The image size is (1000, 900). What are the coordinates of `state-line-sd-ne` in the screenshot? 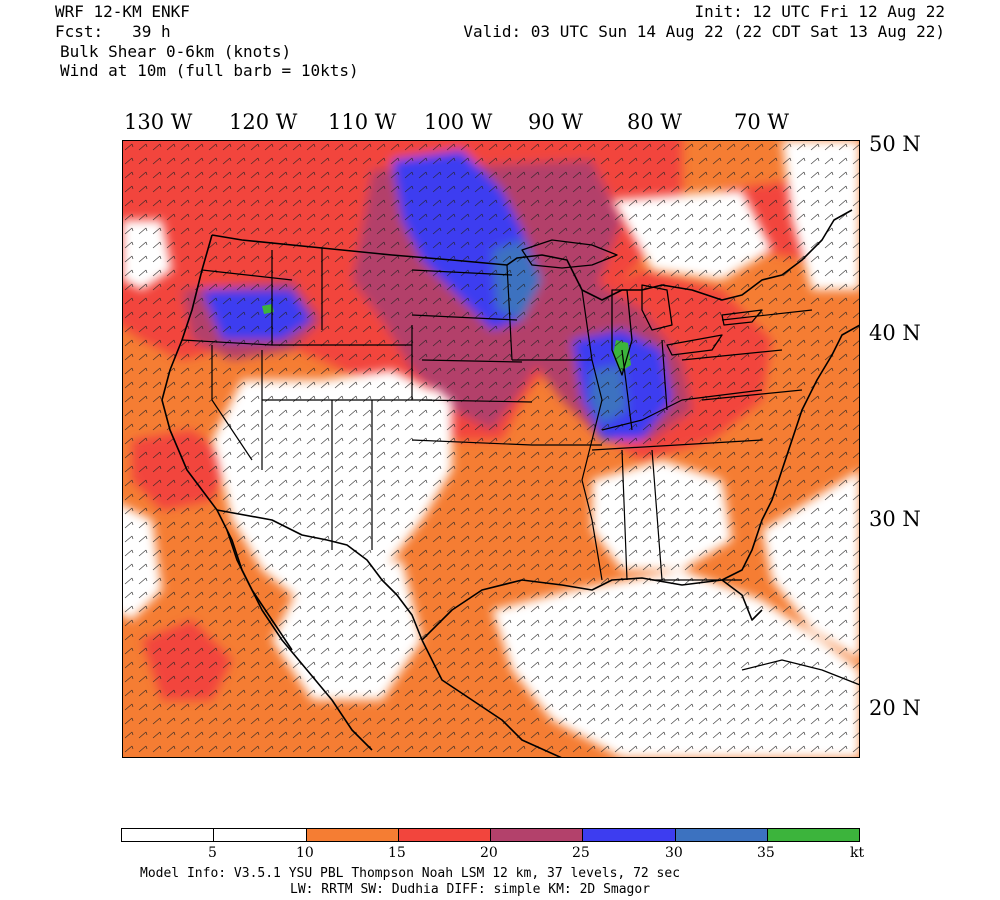 It's located at (464, 317).